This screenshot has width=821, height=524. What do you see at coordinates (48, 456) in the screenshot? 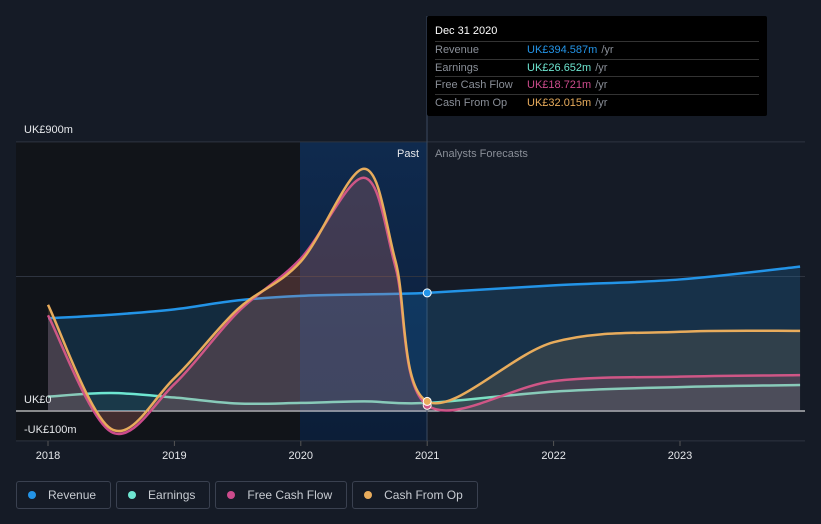
I see `x-tick-label: 2018` at bounding box center [48, 456].